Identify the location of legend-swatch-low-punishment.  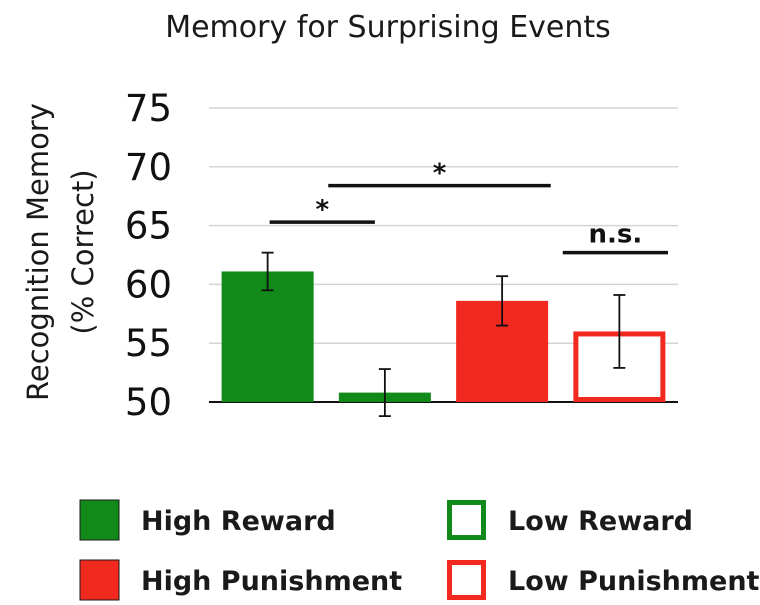
(466, 580).